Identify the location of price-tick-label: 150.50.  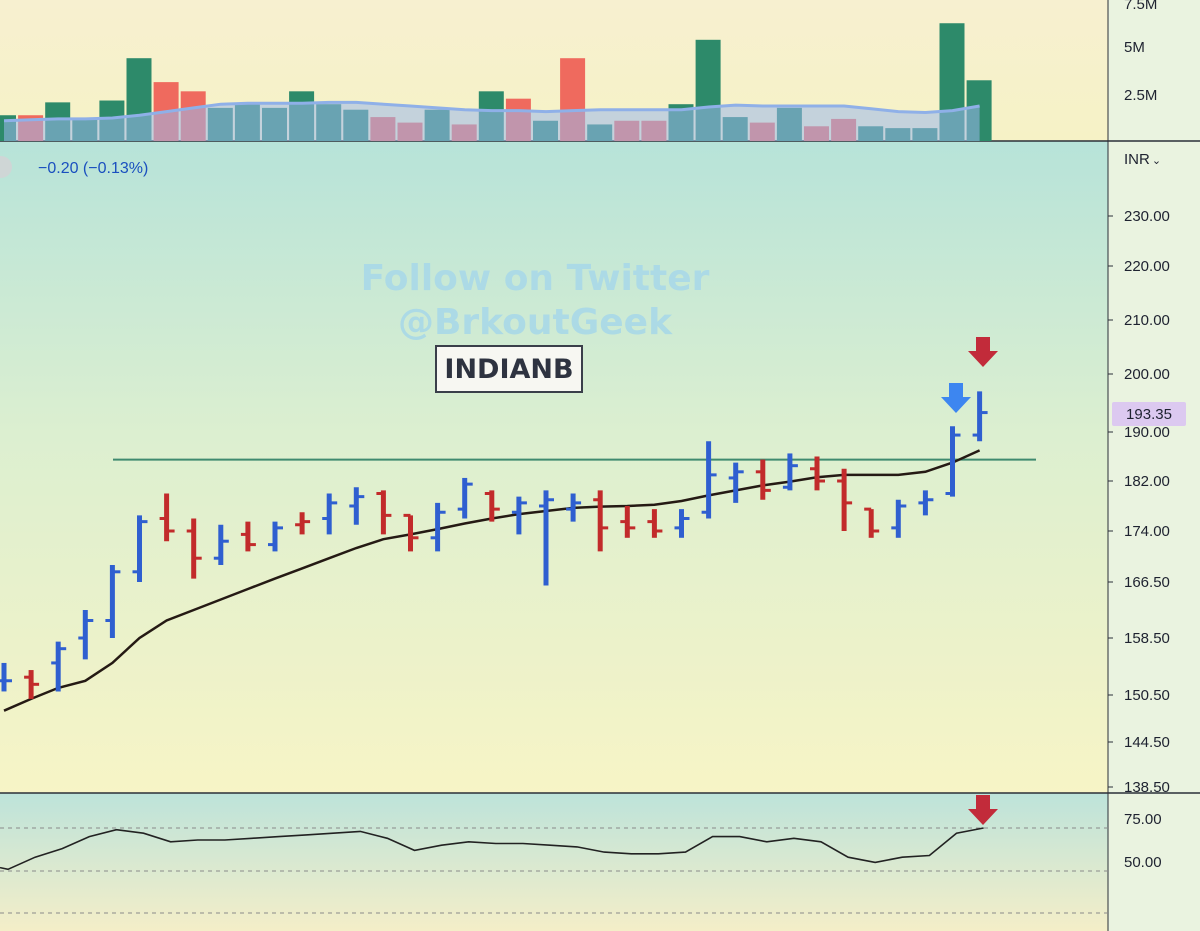
(1147, 695).